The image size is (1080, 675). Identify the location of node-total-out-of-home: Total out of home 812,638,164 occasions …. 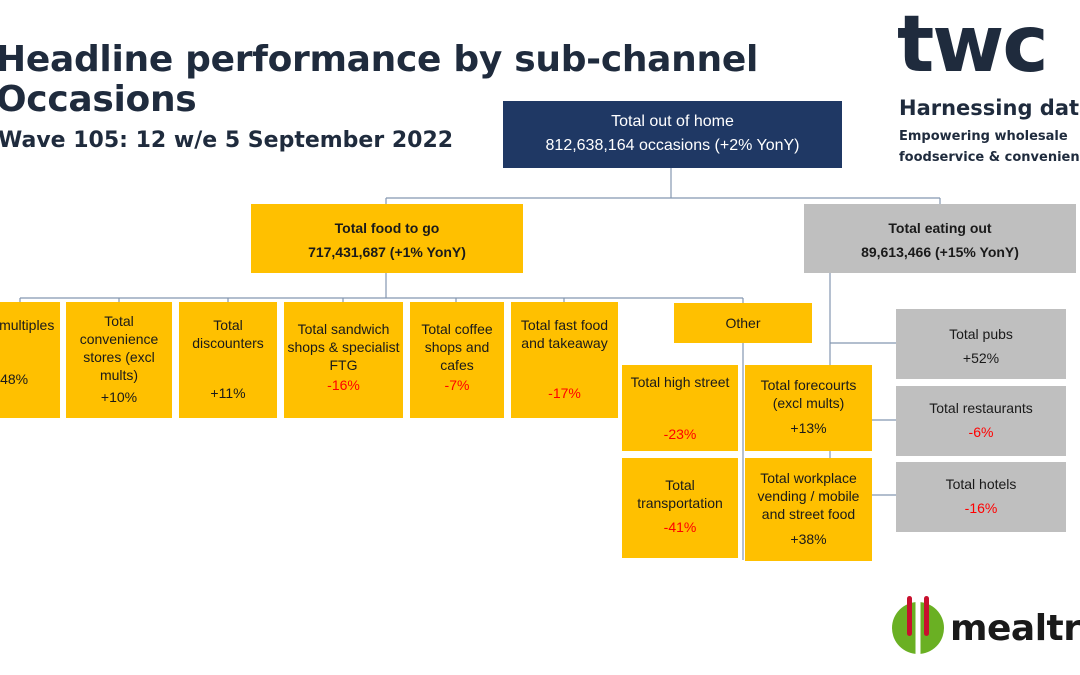
(672, 134).